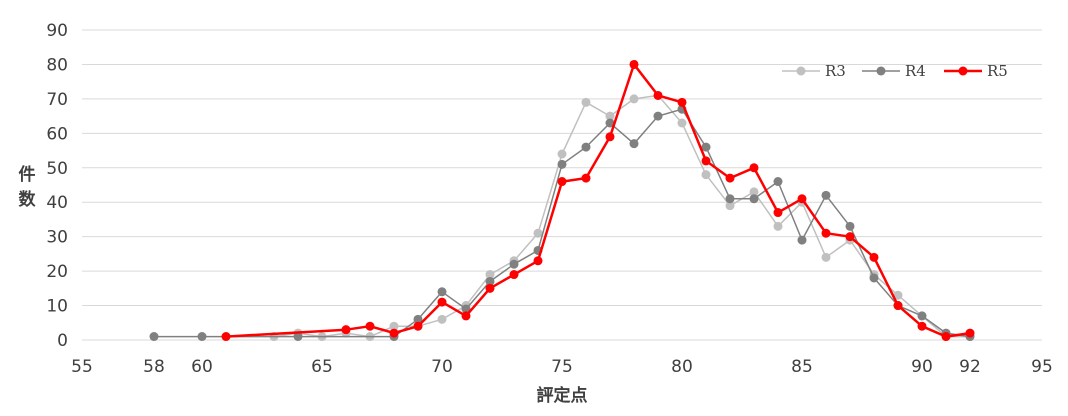 This screenshot has height=416, width=1068. Describe the element at coordinates (57, 272) in the screenshot. I see `y-tick-label: 20` at that location.